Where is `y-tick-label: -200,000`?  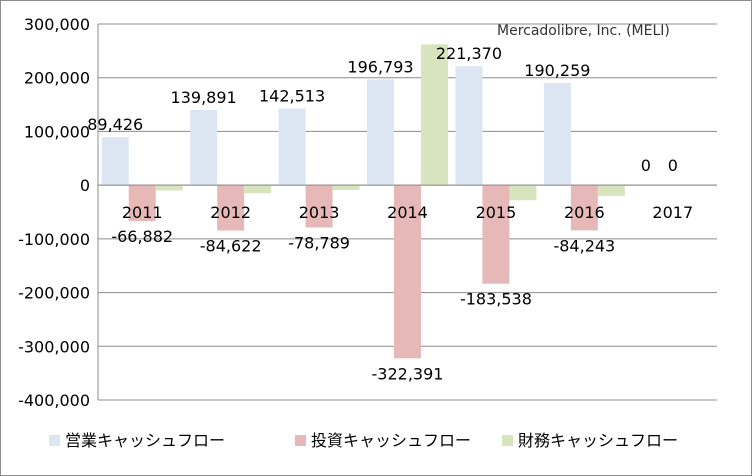
y-tick-label: -200,000 is located at coordinates (54, 293).